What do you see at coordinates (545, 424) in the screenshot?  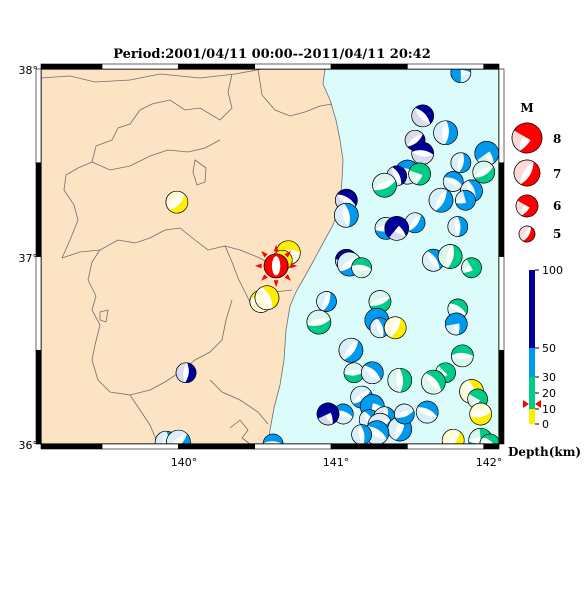 I see `depth-label-0: 0` at bounding box center [545, 424].